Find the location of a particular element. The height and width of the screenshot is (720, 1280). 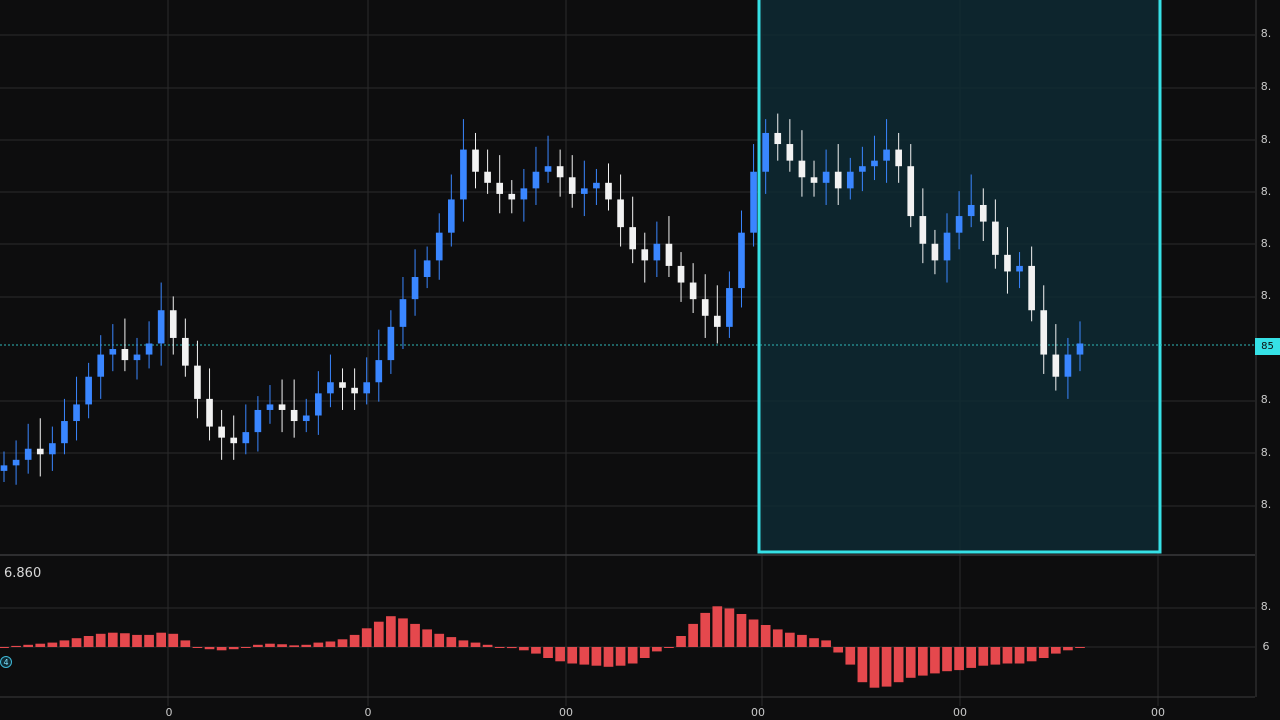

current-price-badge: 85 is located at coordinates (1267, 346).